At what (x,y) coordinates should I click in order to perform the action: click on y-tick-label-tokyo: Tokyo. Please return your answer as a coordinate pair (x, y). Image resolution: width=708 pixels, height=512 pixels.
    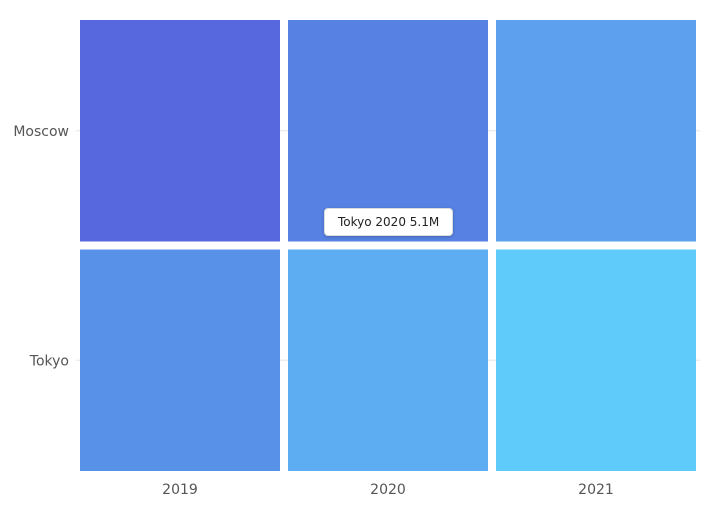
    Looking at the image, I should click on (49, 361).